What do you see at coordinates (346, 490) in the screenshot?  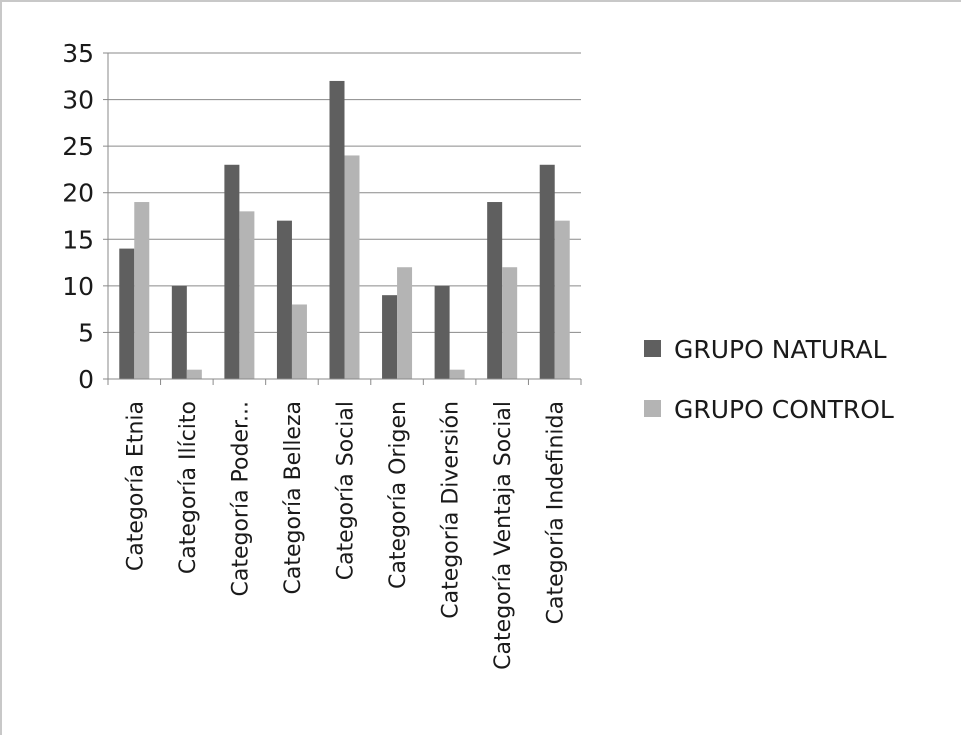 I see `x-tick-label: Categoría Social` at bounding box center [346, 490].